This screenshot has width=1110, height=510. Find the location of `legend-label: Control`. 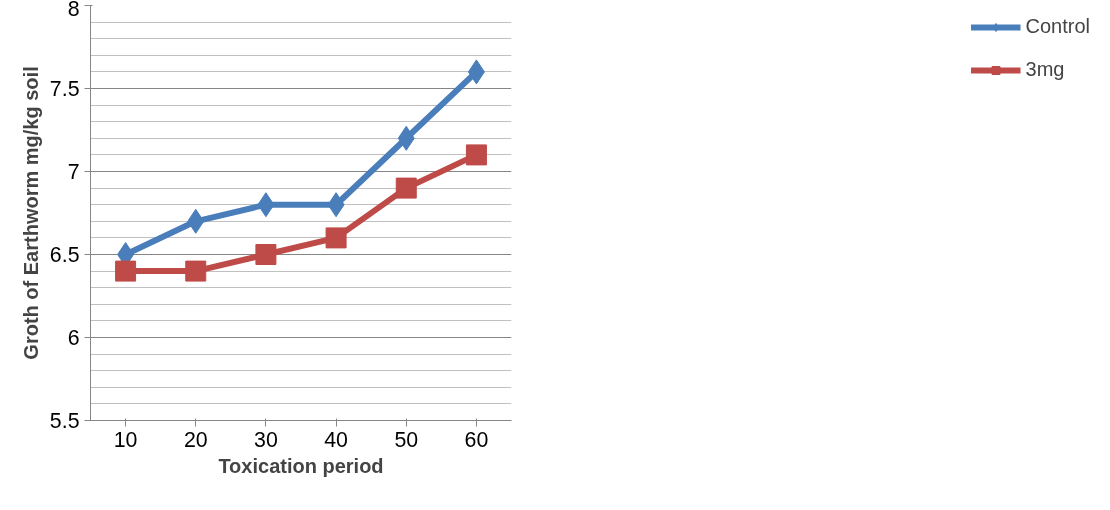

legend-label: Control is located at coordinates (1057, 26).